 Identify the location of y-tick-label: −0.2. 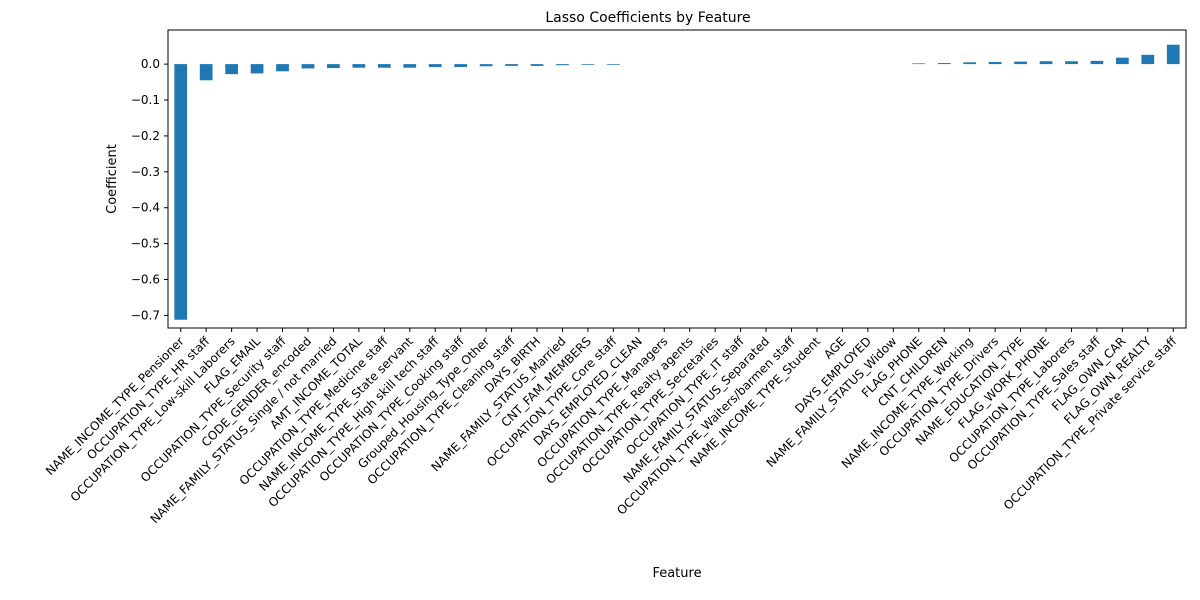
(145, 136).